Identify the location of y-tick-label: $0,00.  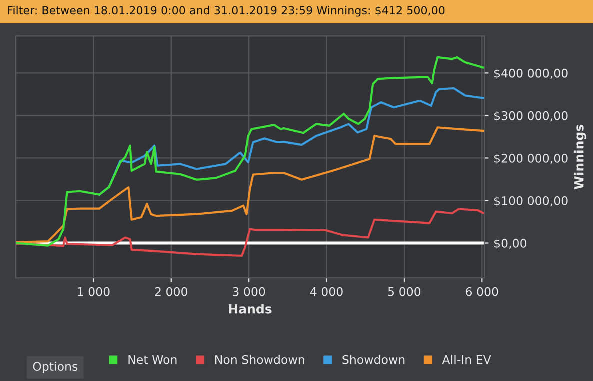
(510, 244).